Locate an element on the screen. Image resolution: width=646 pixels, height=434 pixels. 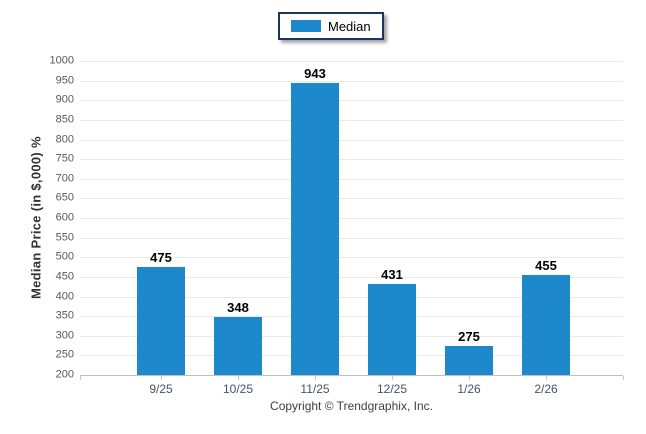
y-tick-label: 650 is located at coordinates (64, 197).